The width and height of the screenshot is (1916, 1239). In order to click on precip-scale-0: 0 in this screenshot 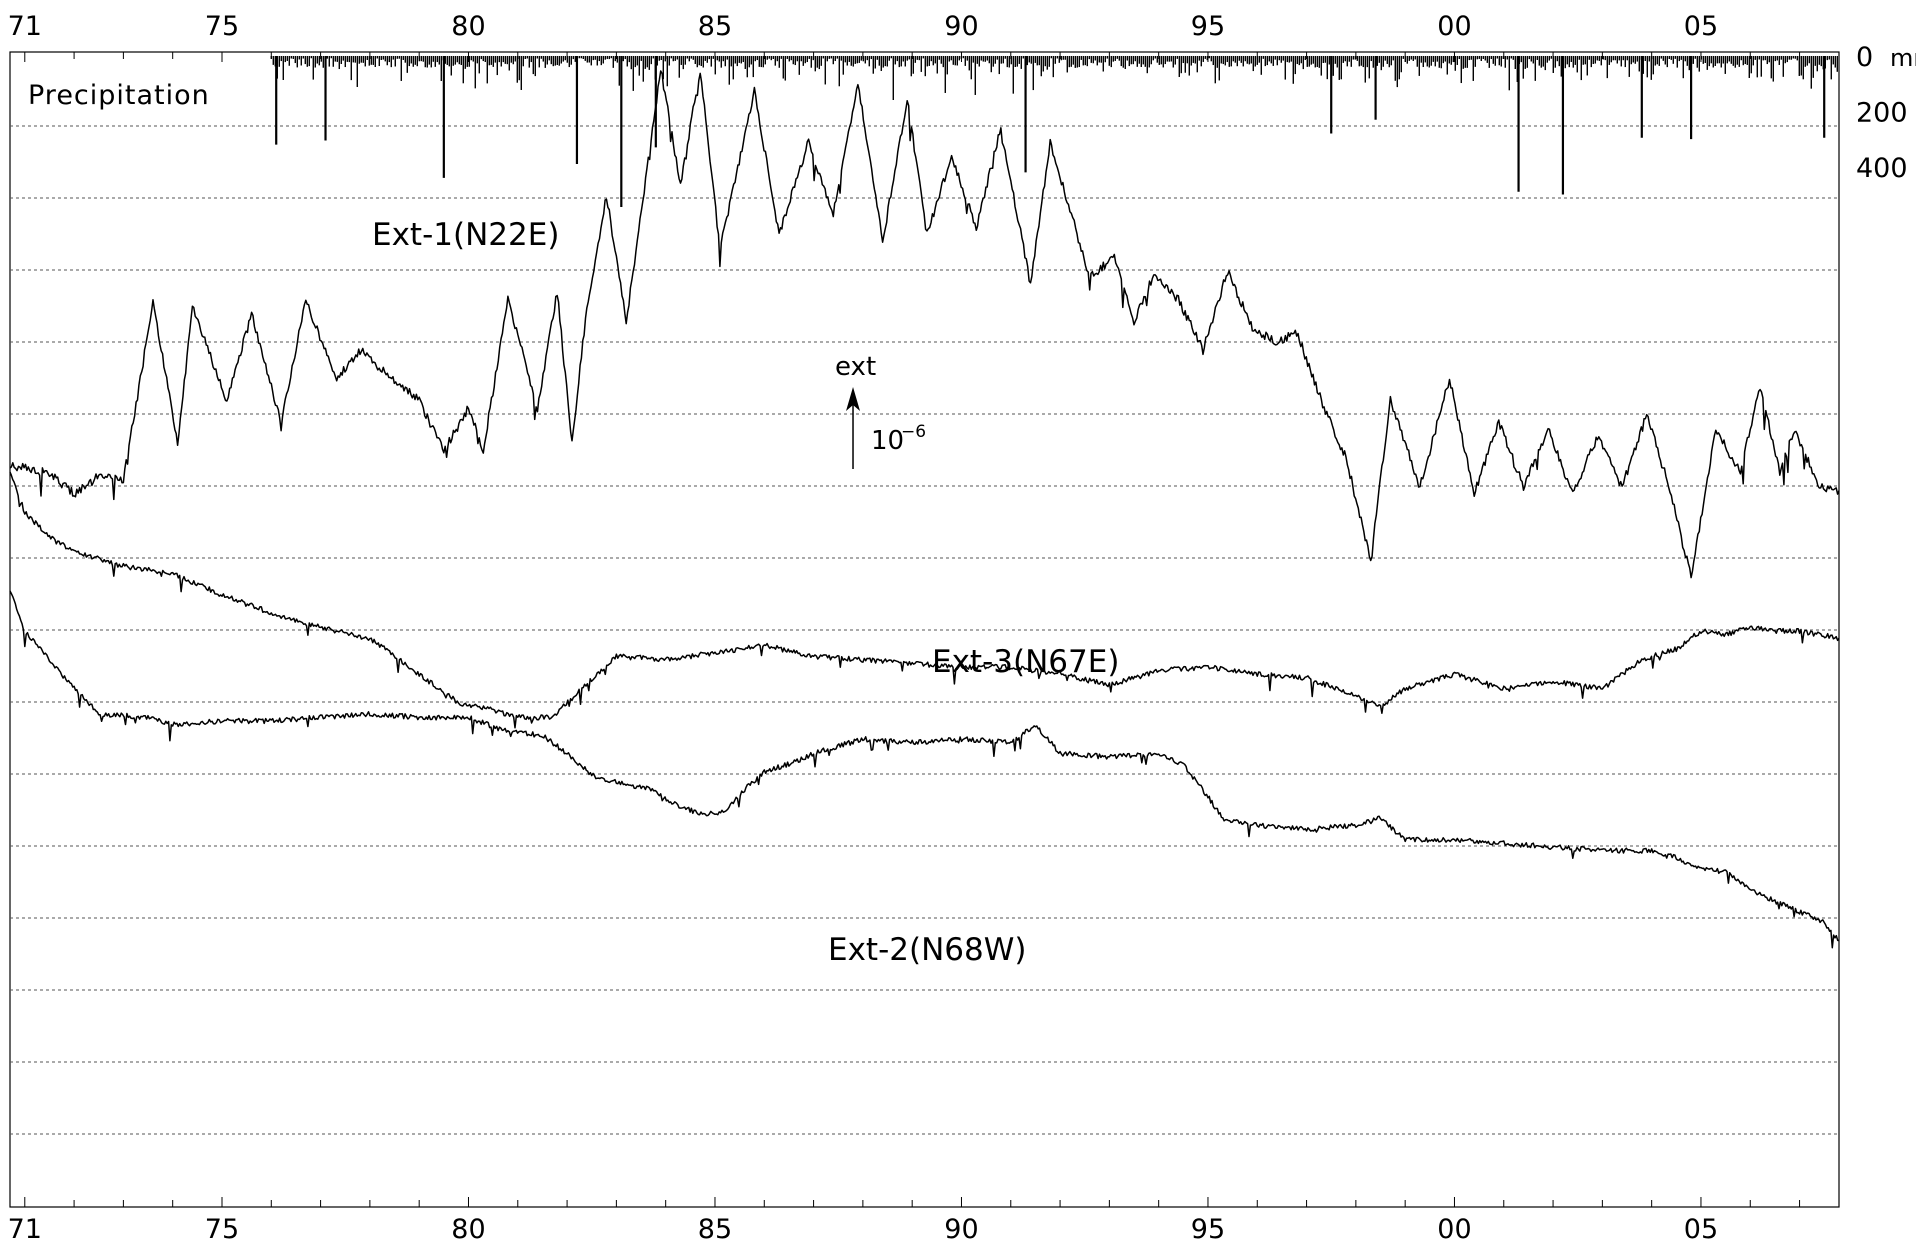, I will do `click(1864, 57)`.